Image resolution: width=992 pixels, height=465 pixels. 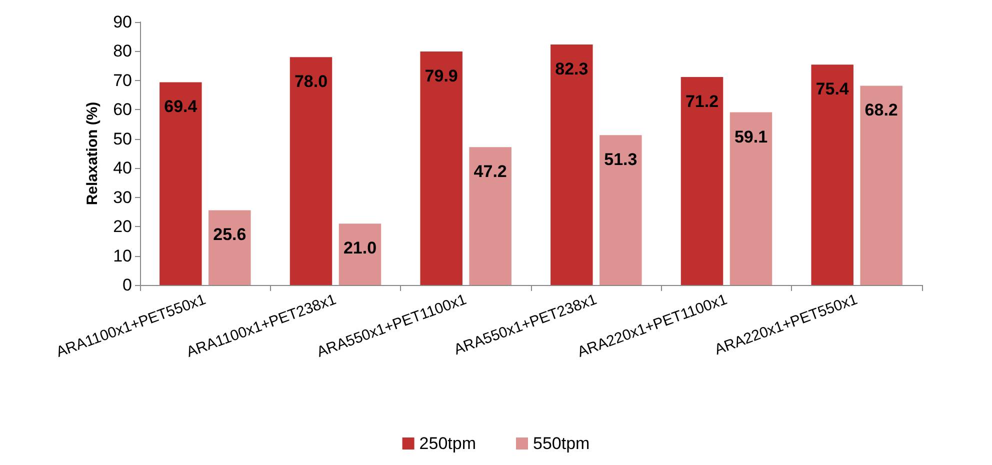 What do you see at coordinates (621, 160) in the screenshot?
I see `data-label: 51.3` at bounding box center [621, 160].